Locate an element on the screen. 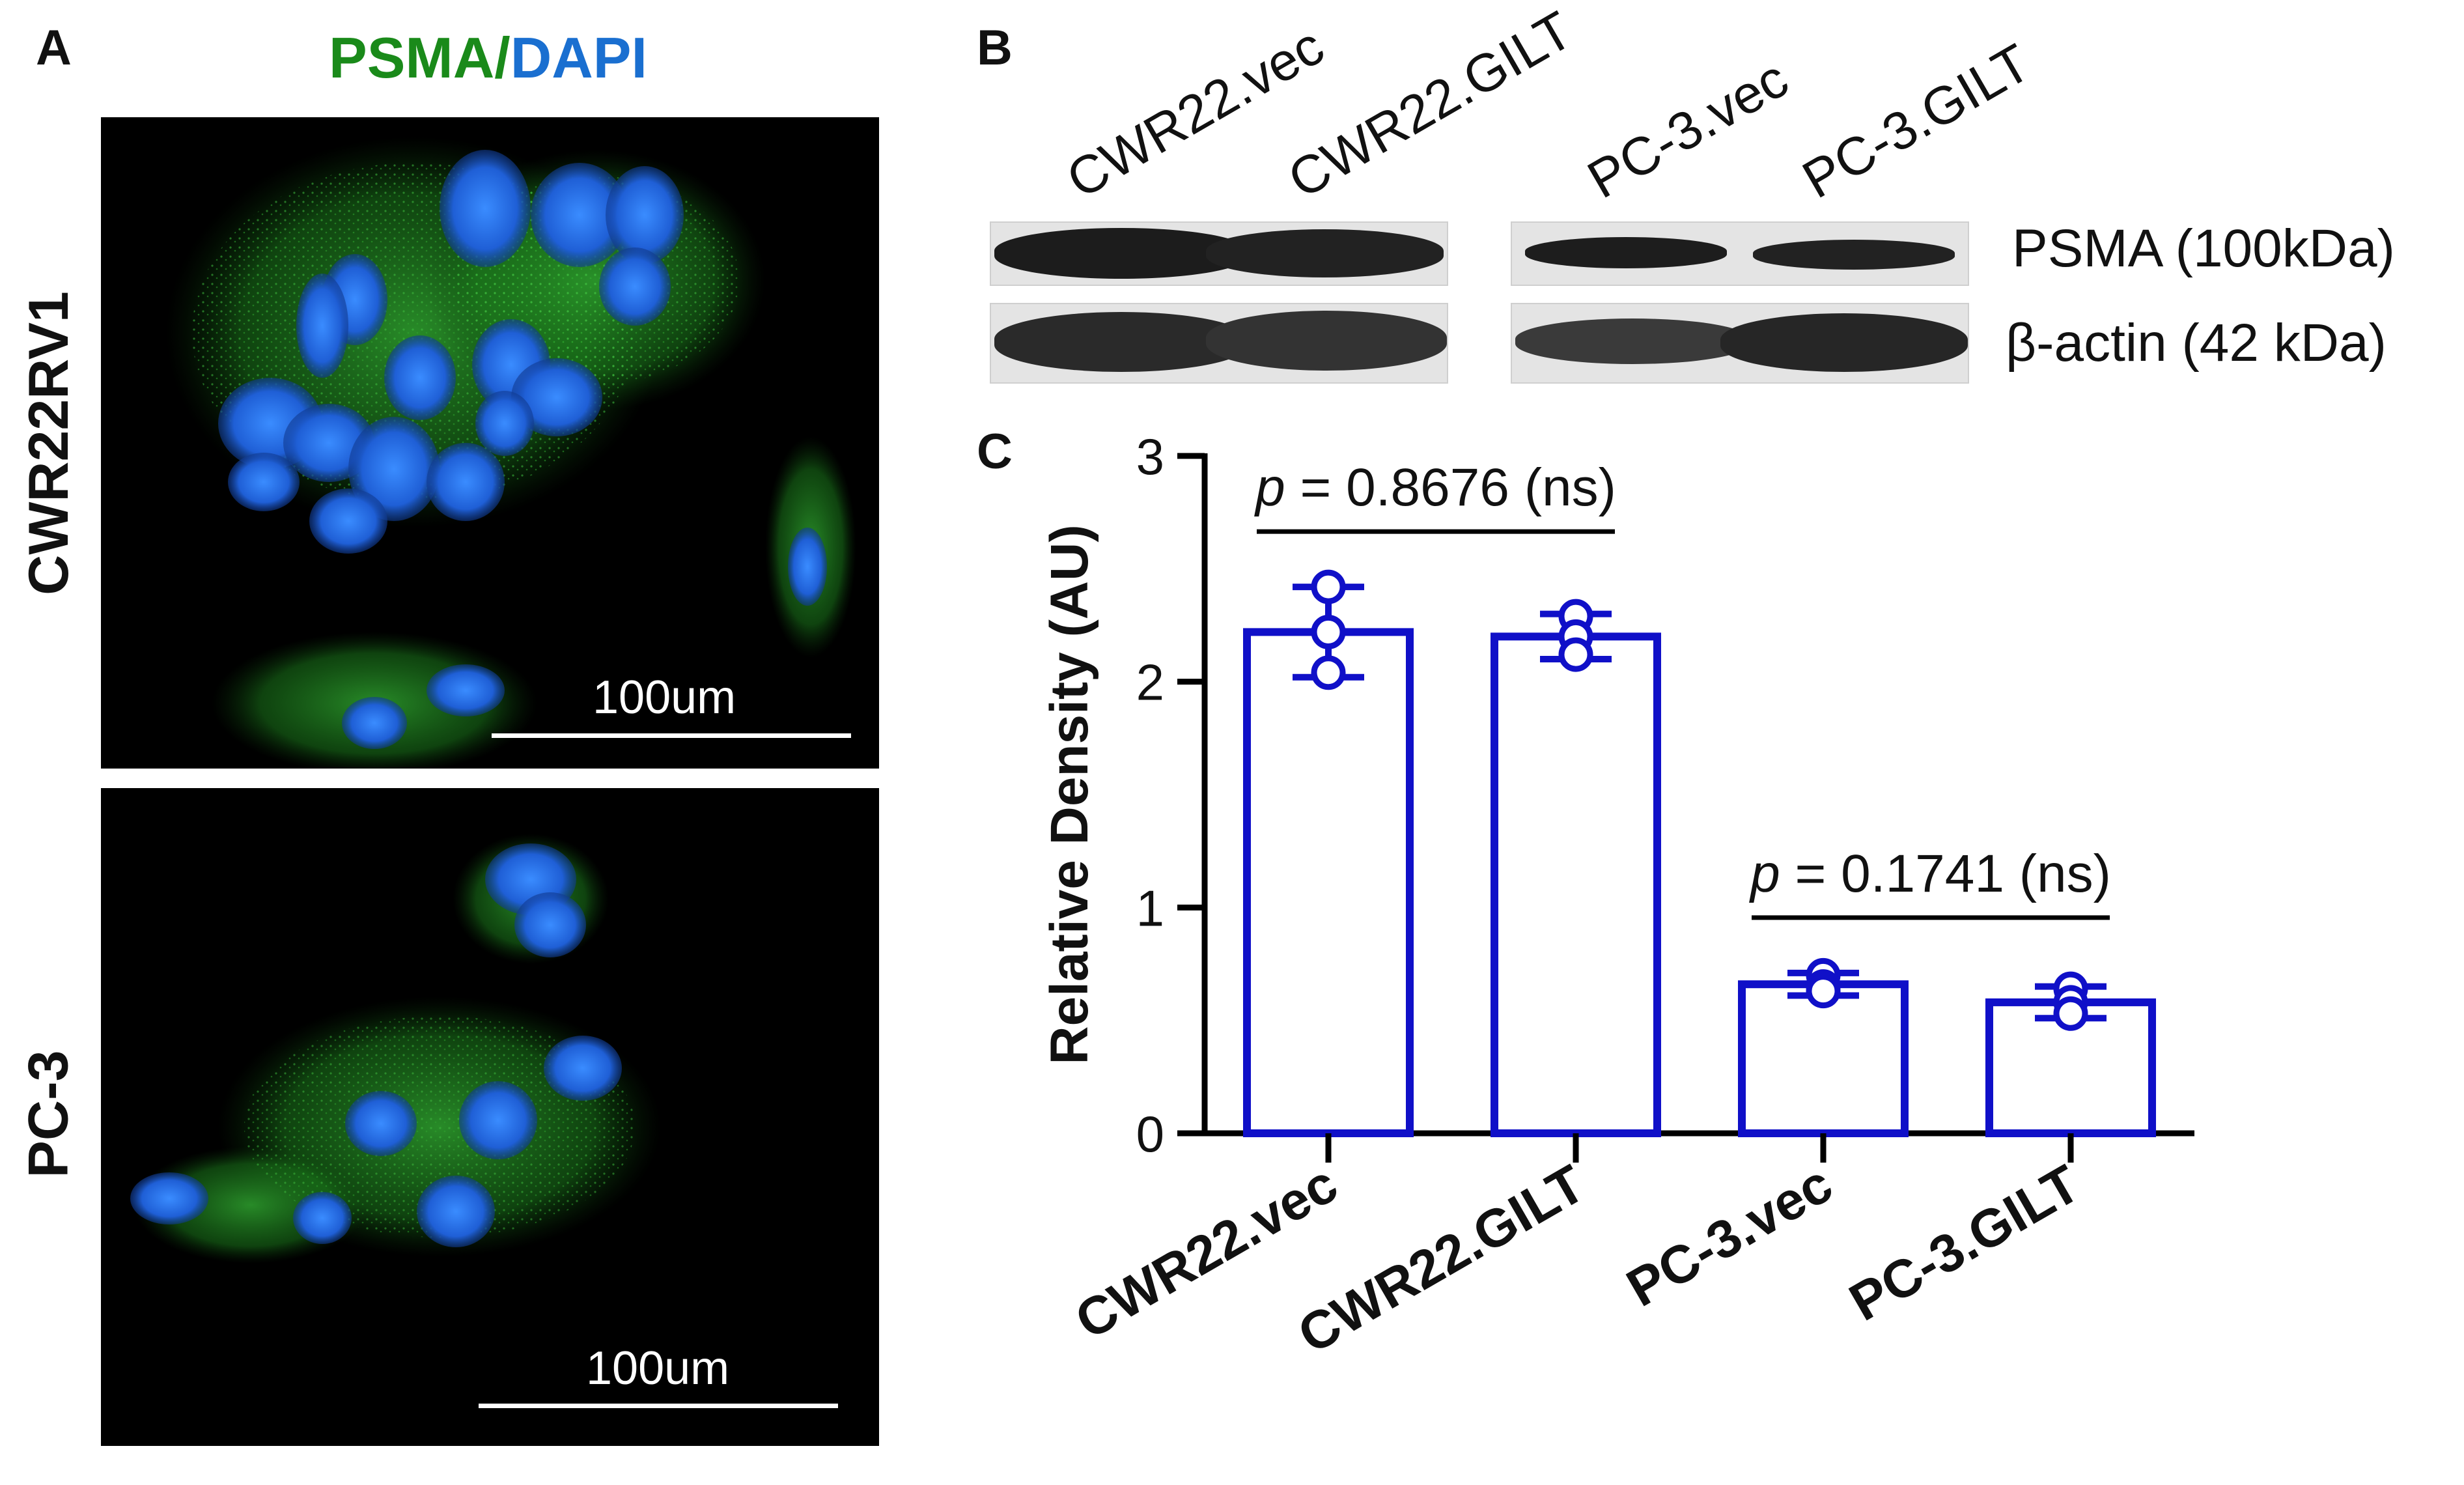 Image resolution: width=2464 pixels, height=1485 pixels. row-label-pc3: PC-3 is located at coordinates (49, 1114).